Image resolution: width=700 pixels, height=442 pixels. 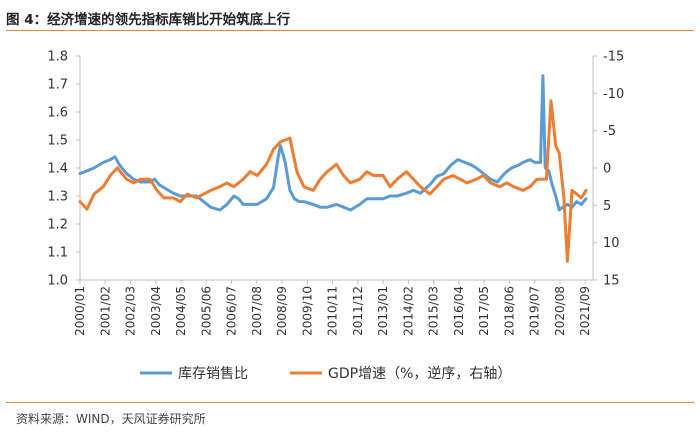 I want to click on x-tick-label: 2011/12, so click(x=358, y=311).